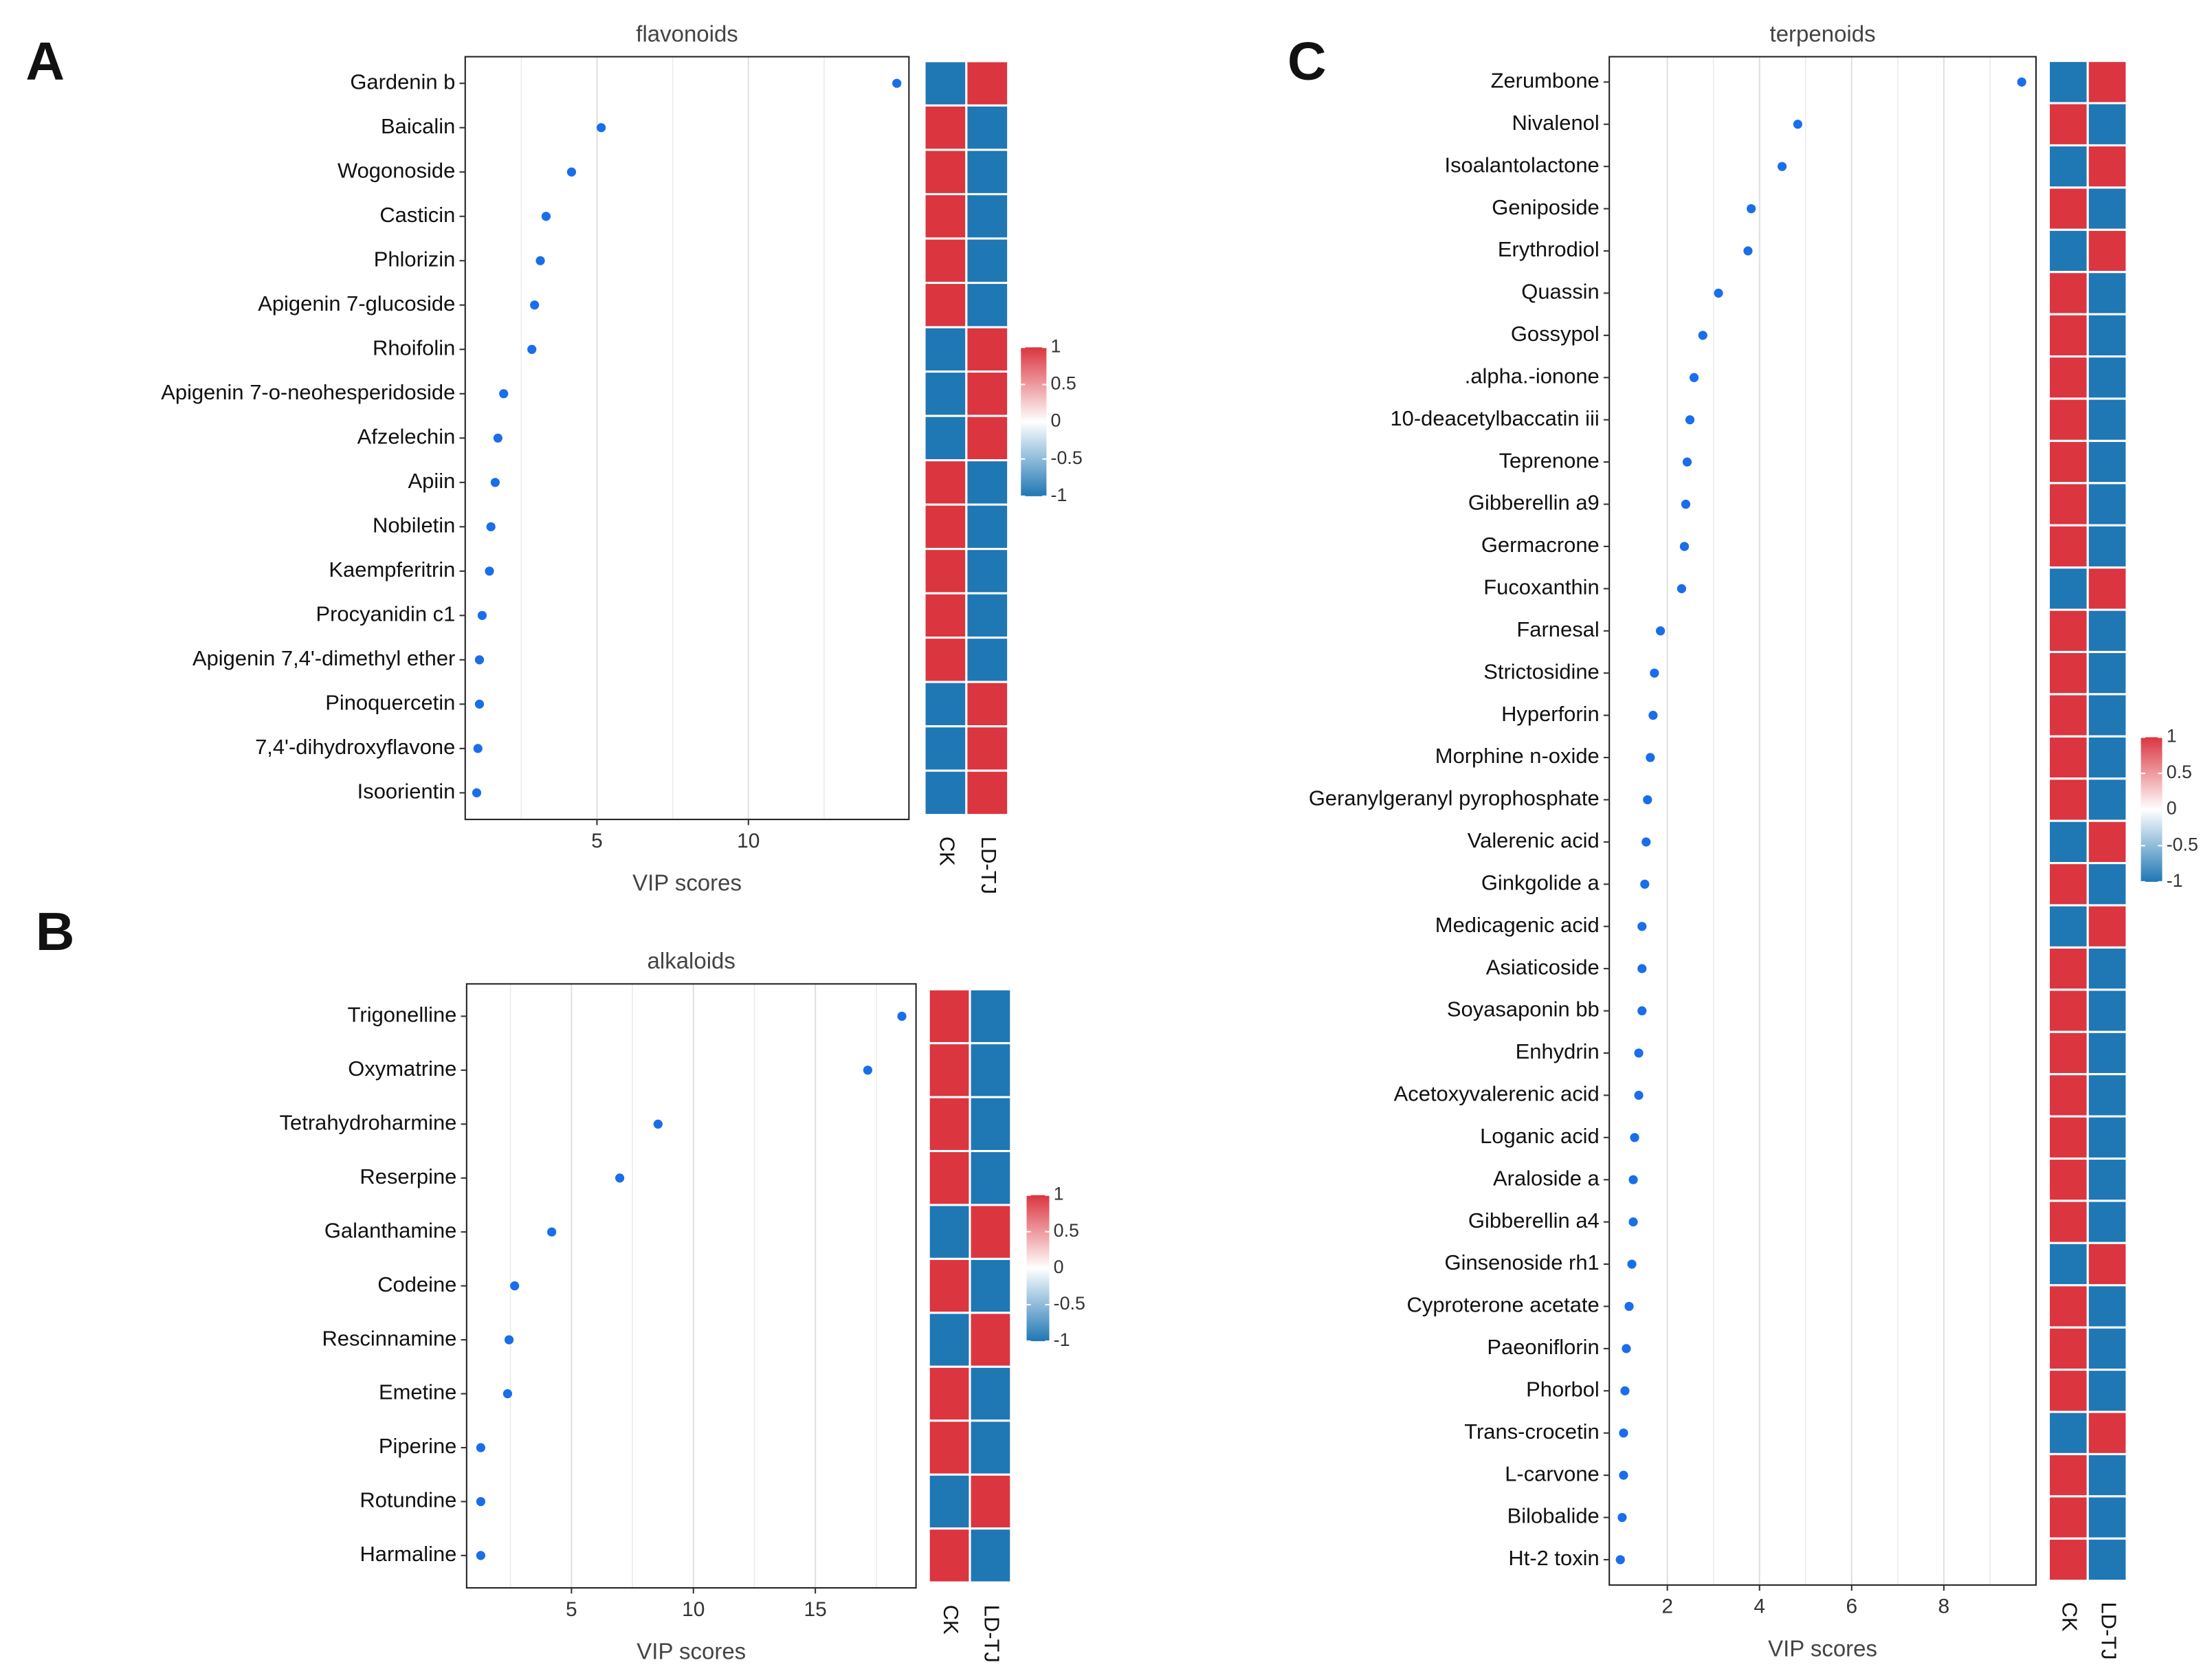  Describe the element at coordinates (1540, 882) in the screenshot. I see `y-tick-label: Ginkgolide a` at that location.